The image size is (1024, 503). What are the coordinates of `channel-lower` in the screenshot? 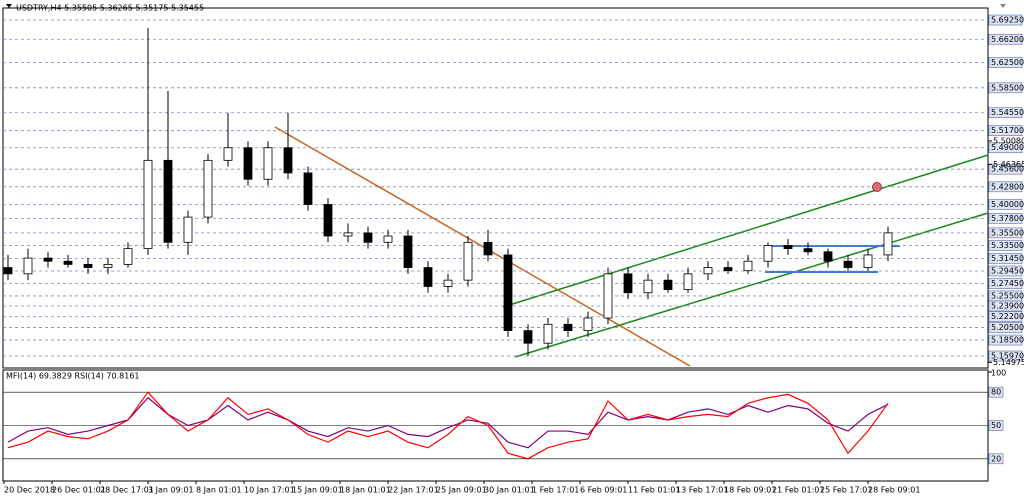 It's located at (751, 285).